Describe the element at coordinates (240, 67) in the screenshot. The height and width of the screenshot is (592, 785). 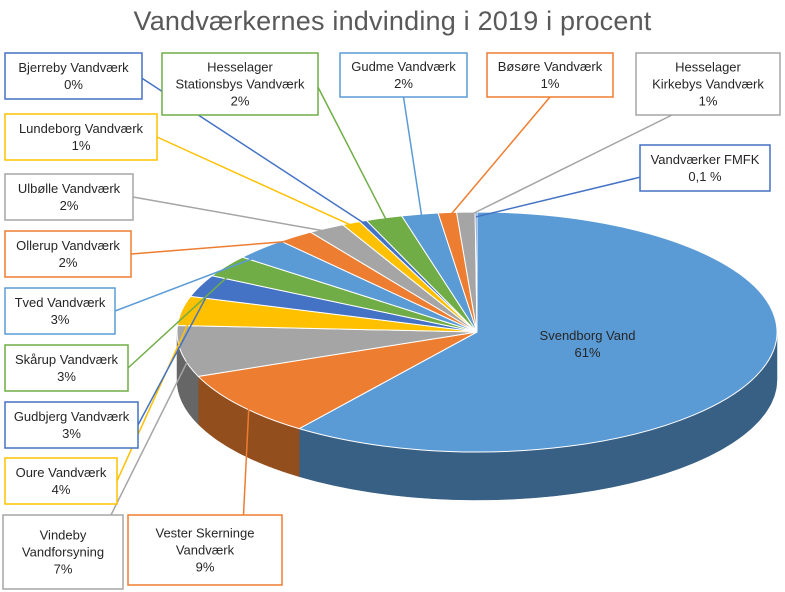
I see `slice-name-label-11: Hesselager` at that location.